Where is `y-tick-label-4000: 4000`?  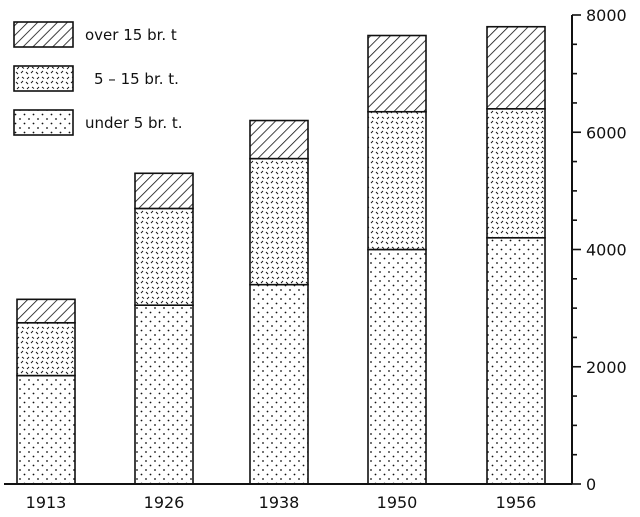
y-tick-label-4000: 4000 is located at coordinates (606, 250).